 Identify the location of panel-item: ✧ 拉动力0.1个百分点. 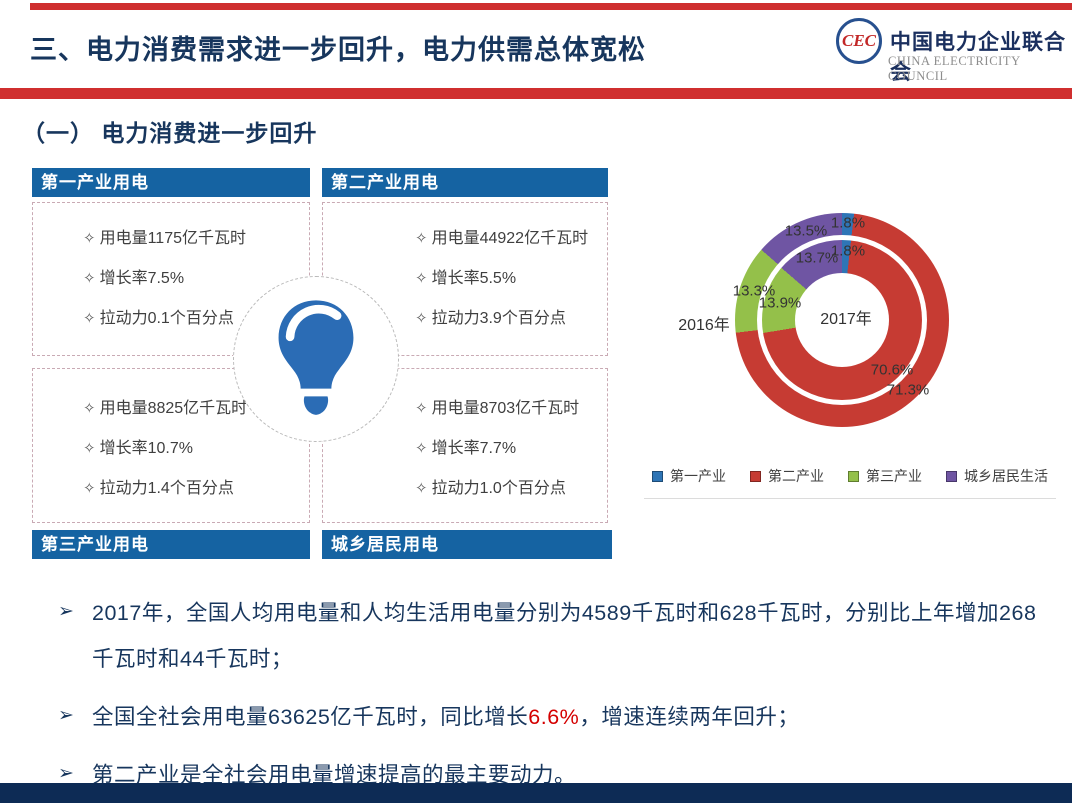
(194, 318).